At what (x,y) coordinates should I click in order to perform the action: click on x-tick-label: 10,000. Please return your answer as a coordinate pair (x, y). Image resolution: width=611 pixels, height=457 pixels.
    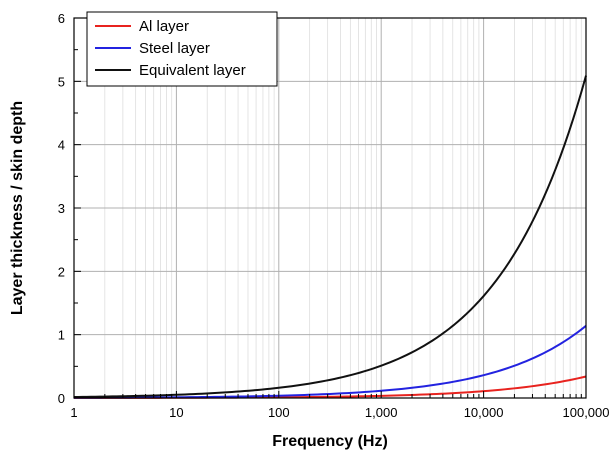
    Looking at the image, I should click on (484, 412).